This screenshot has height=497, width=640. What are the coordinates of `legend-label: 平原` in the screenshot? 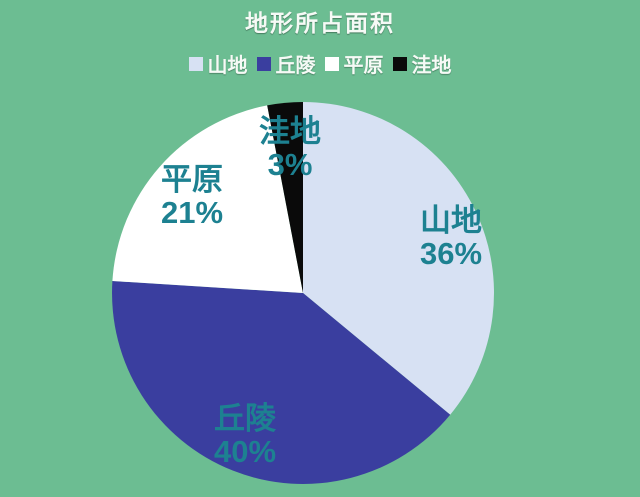 It's located at (363, 66).